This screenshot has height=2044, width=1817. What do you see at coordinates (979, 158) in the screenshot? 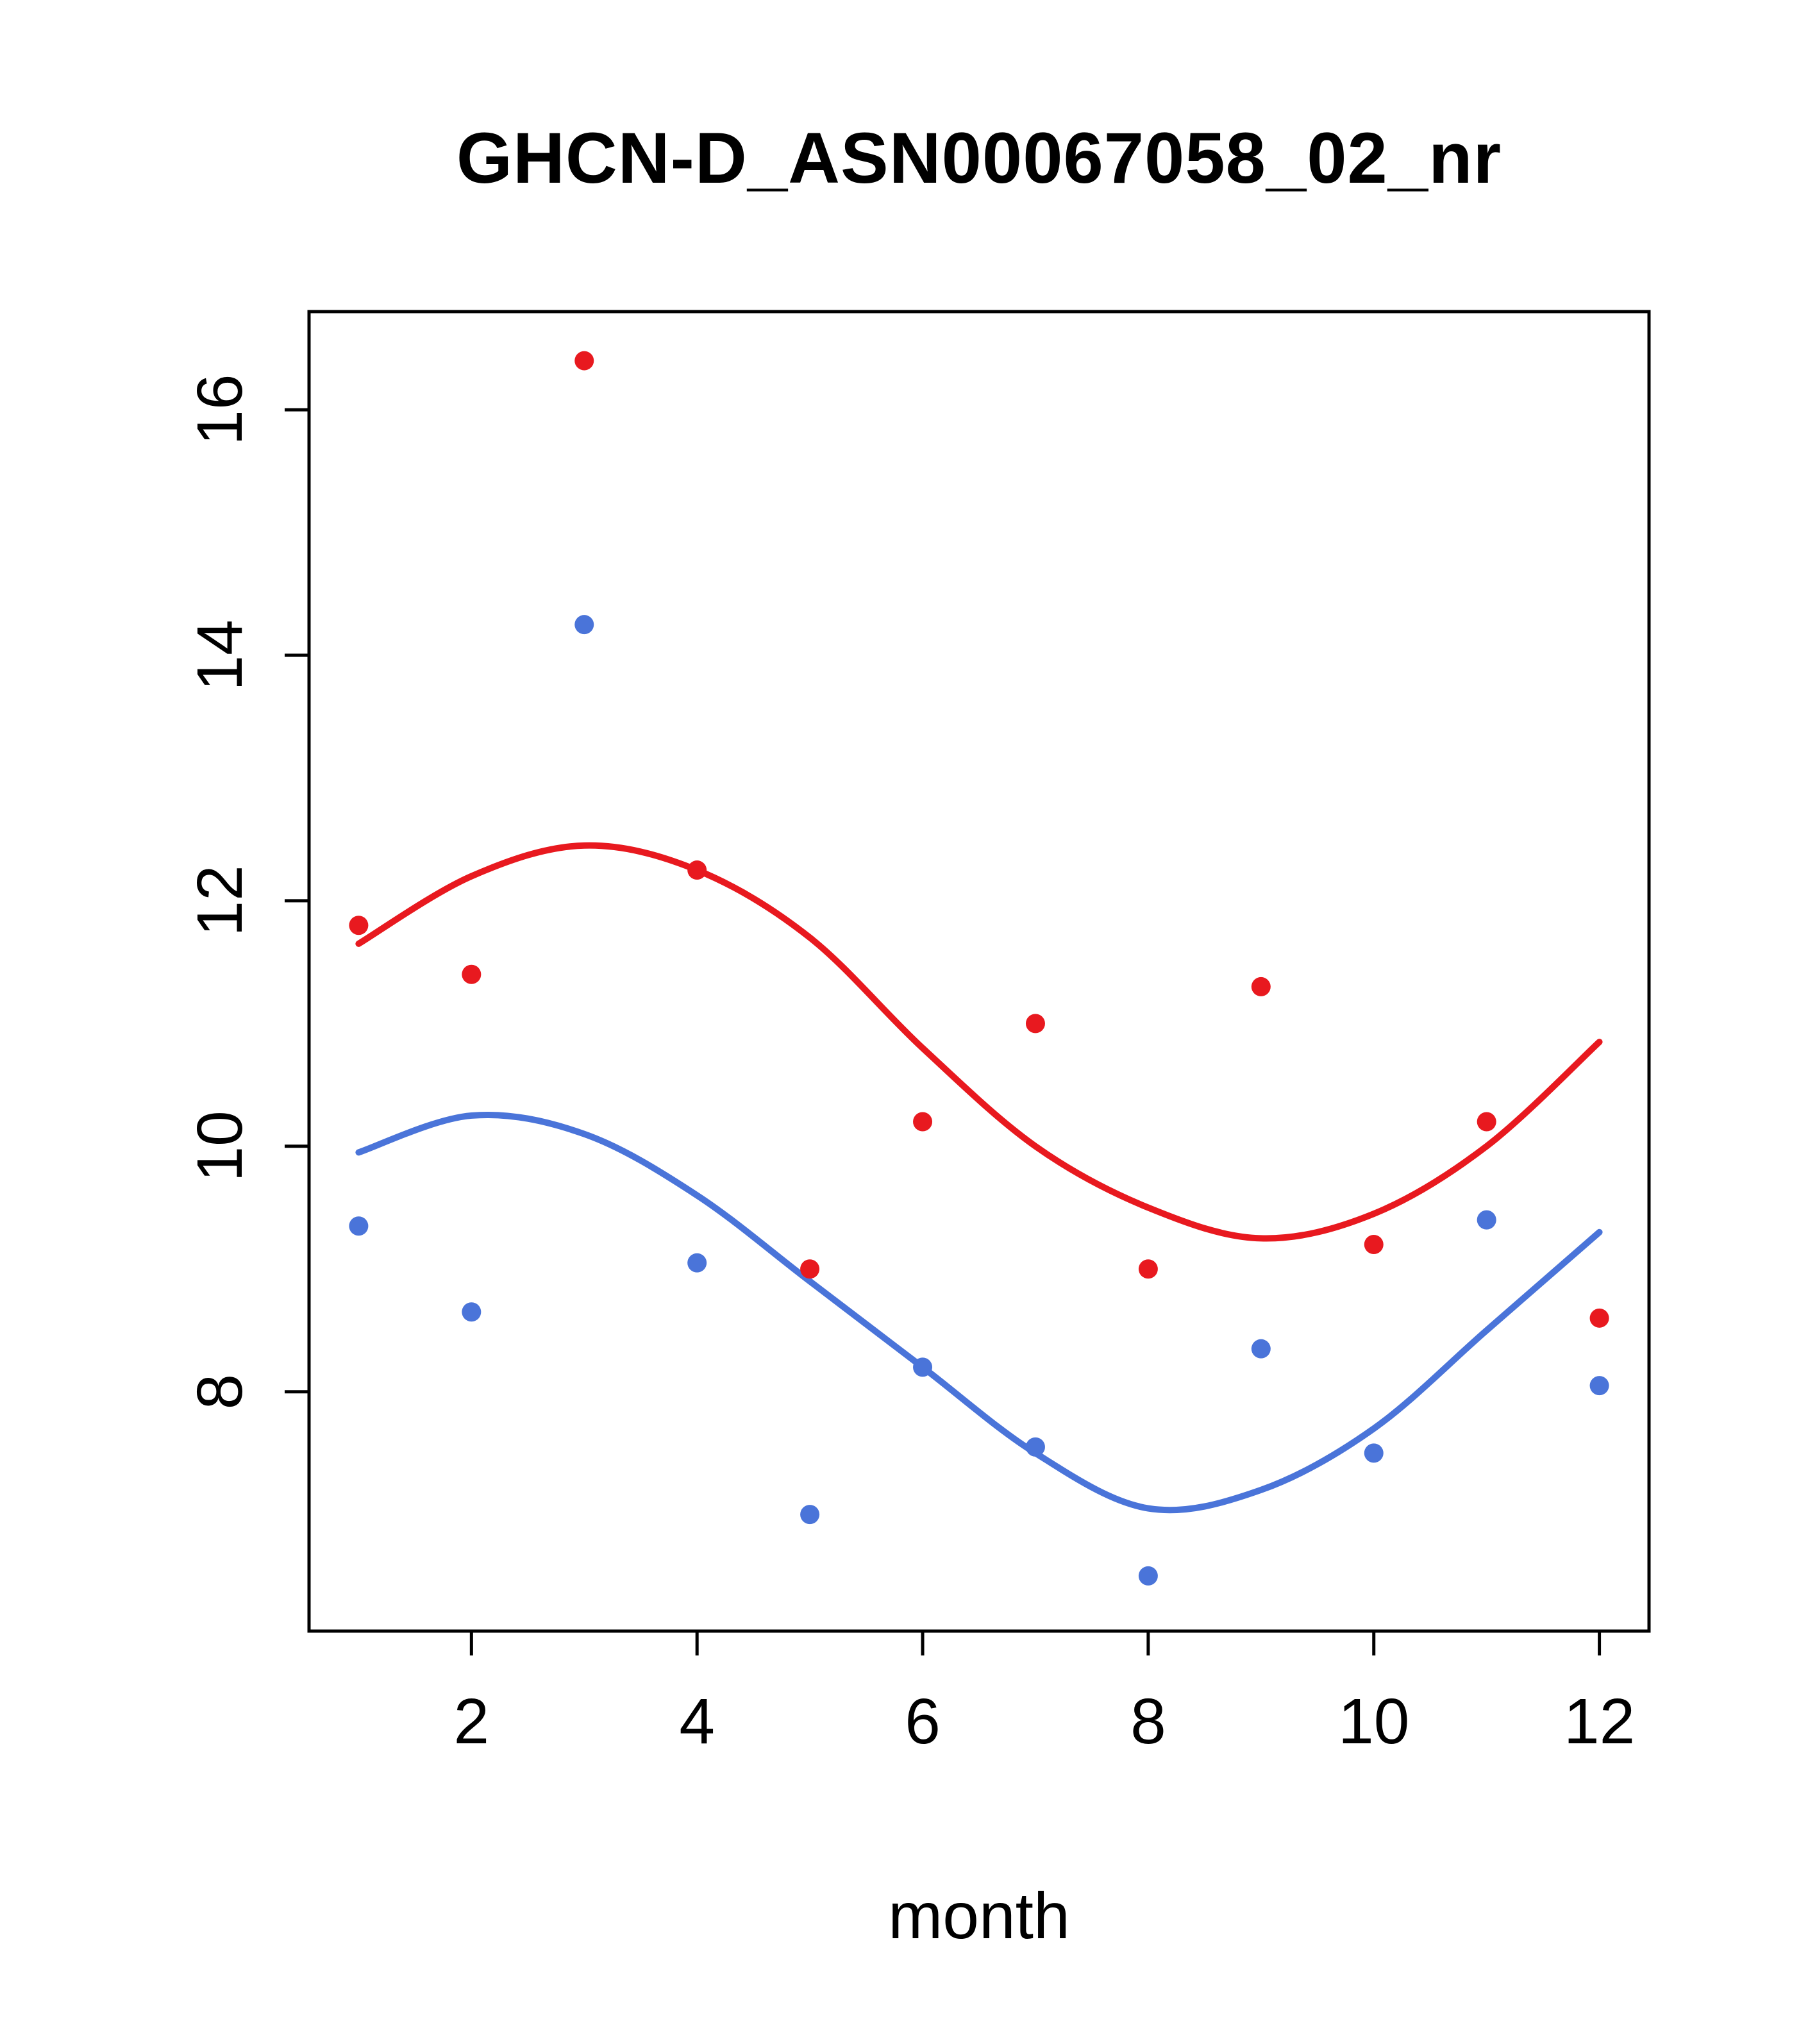
I see `chart-title: GHCN-D_ASN00067058_02_nr` at bounding box center [979, 158].